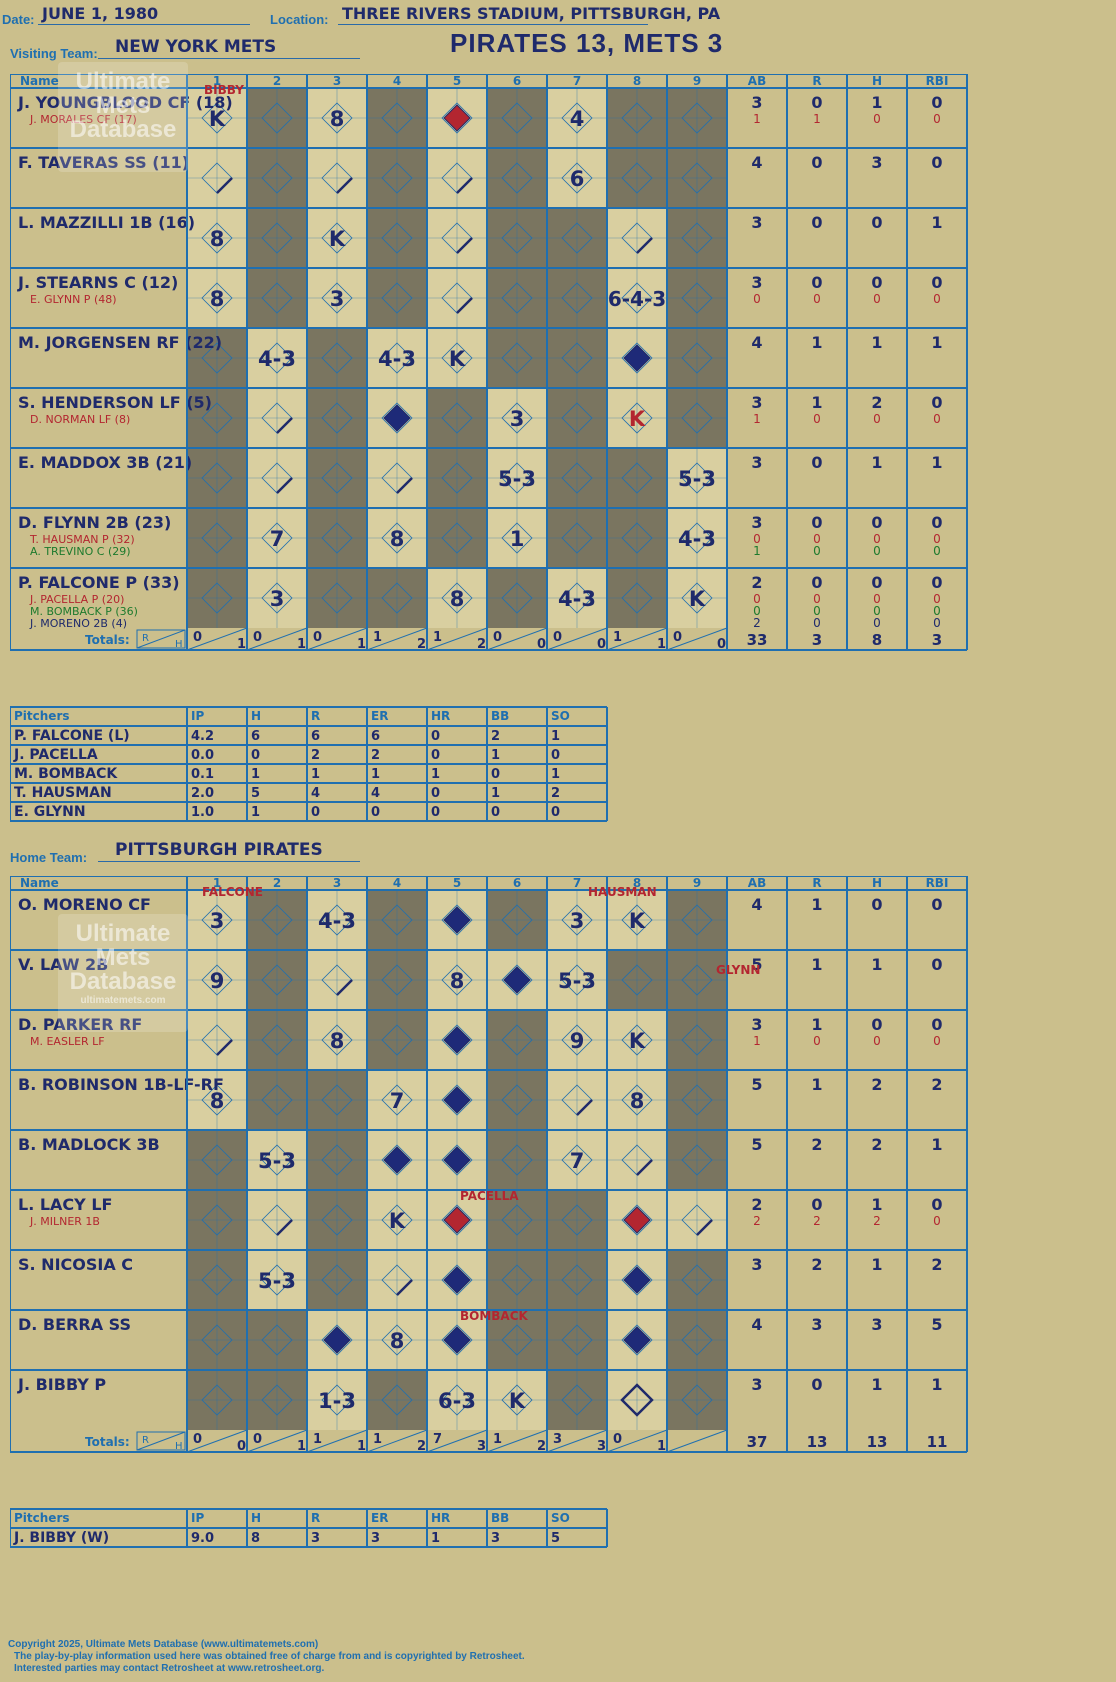  Describe the element at coordinates (315, 736) in the screenshot. I see `pitcher-stat: 6` at that location.